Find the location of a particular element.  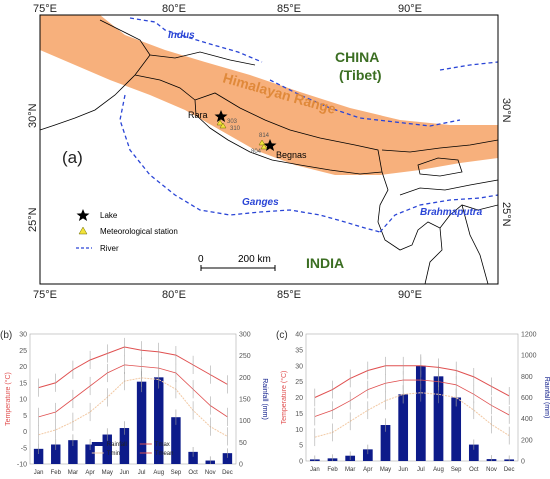

tibet-river is located at coordinates (365, 103).